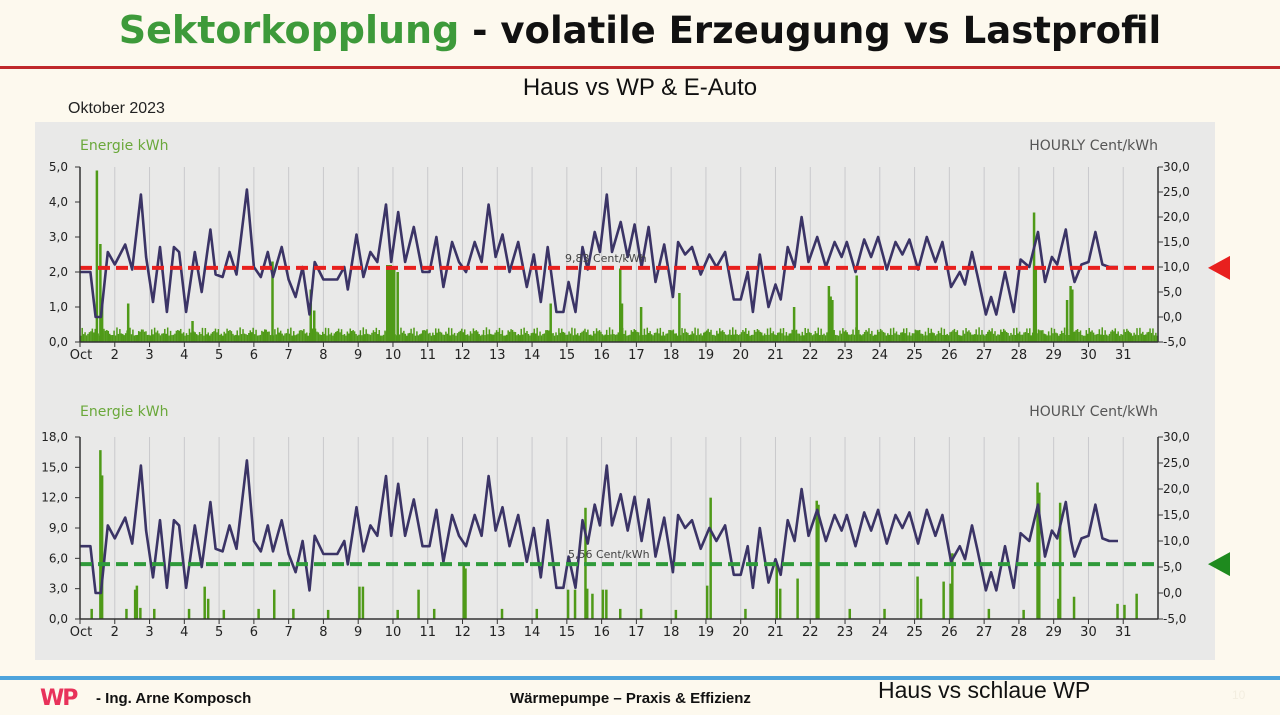  I want to click on left-tick-label: 9,0, so click(58, 528).